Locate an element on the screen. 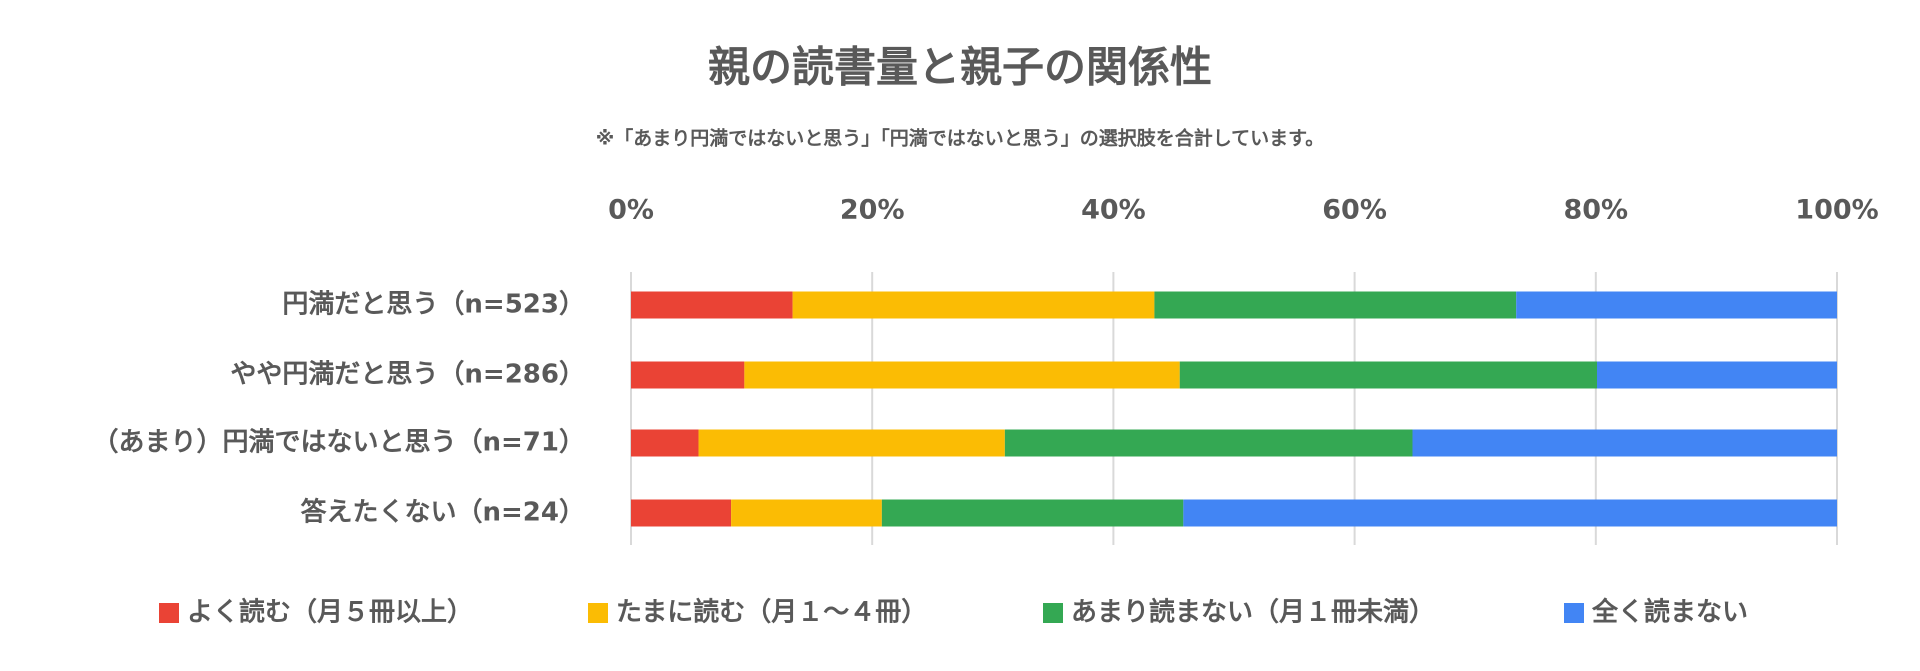  y-tick-label: （あまり）円満ではないと思う（n=71） is located at coordinates (339, 443).